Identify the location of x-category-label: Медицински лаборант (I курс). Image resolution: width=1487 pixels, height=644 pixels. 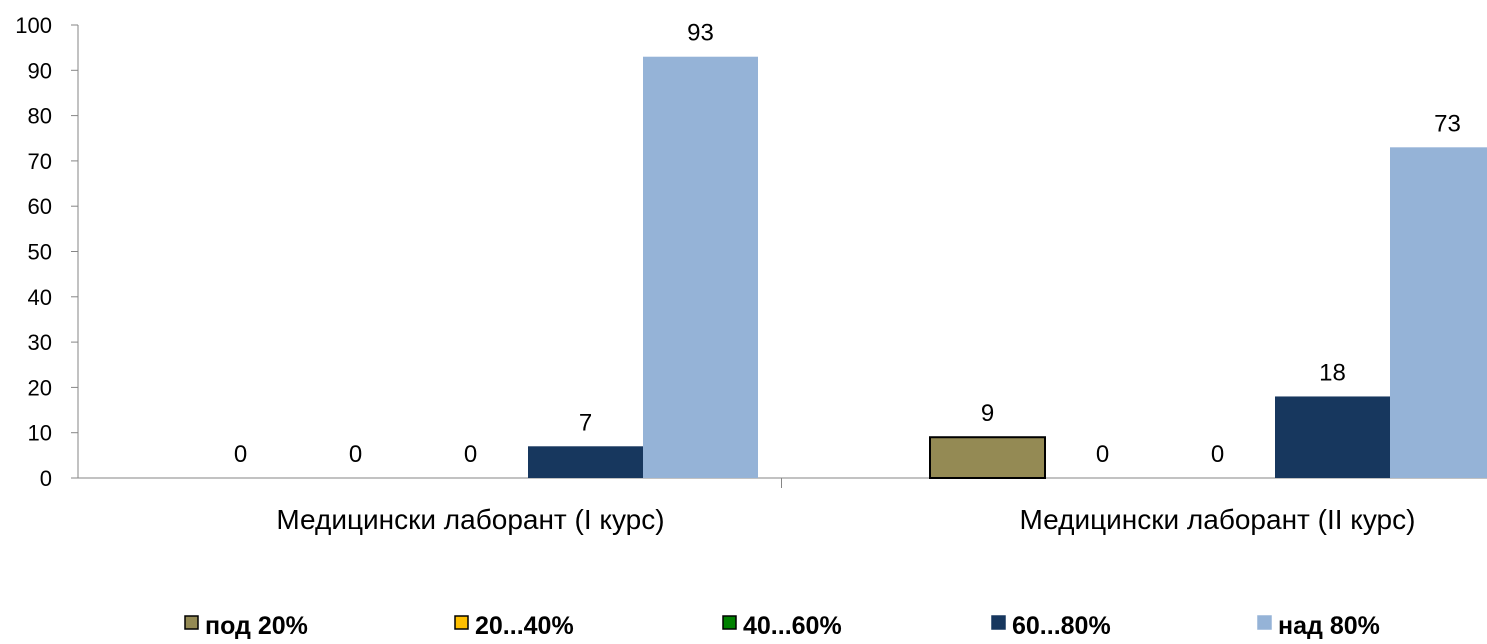
(470, 519).